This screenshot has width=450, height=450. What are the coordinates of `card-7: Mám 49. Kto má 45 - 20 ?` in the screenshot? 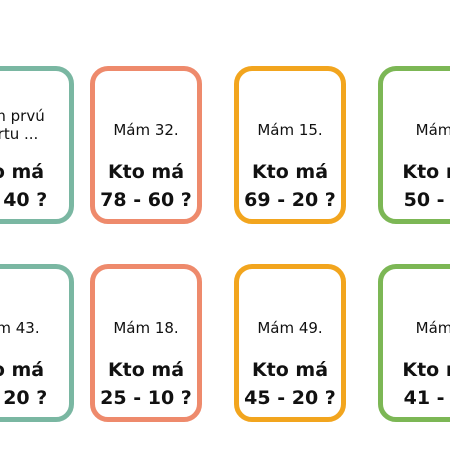 It's located at (290, 343).